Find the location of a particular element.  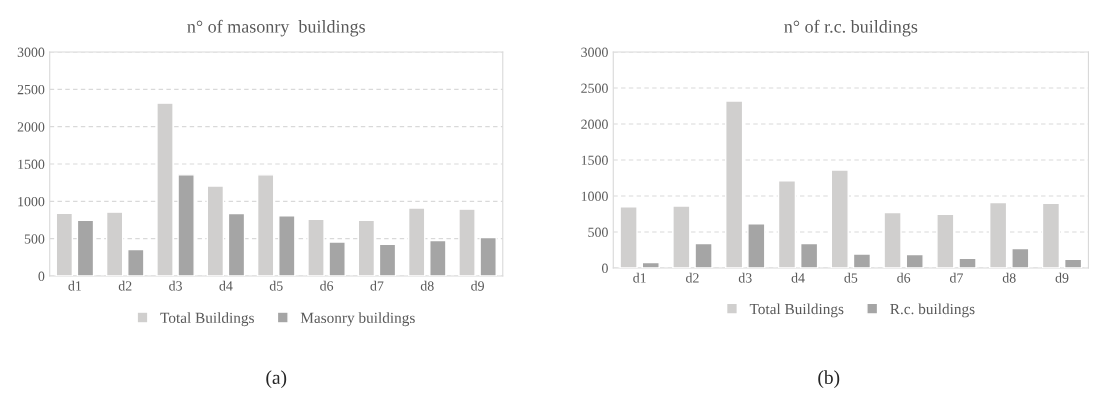

legend-label: Masonry buildings is located at coordinates (357, 319).